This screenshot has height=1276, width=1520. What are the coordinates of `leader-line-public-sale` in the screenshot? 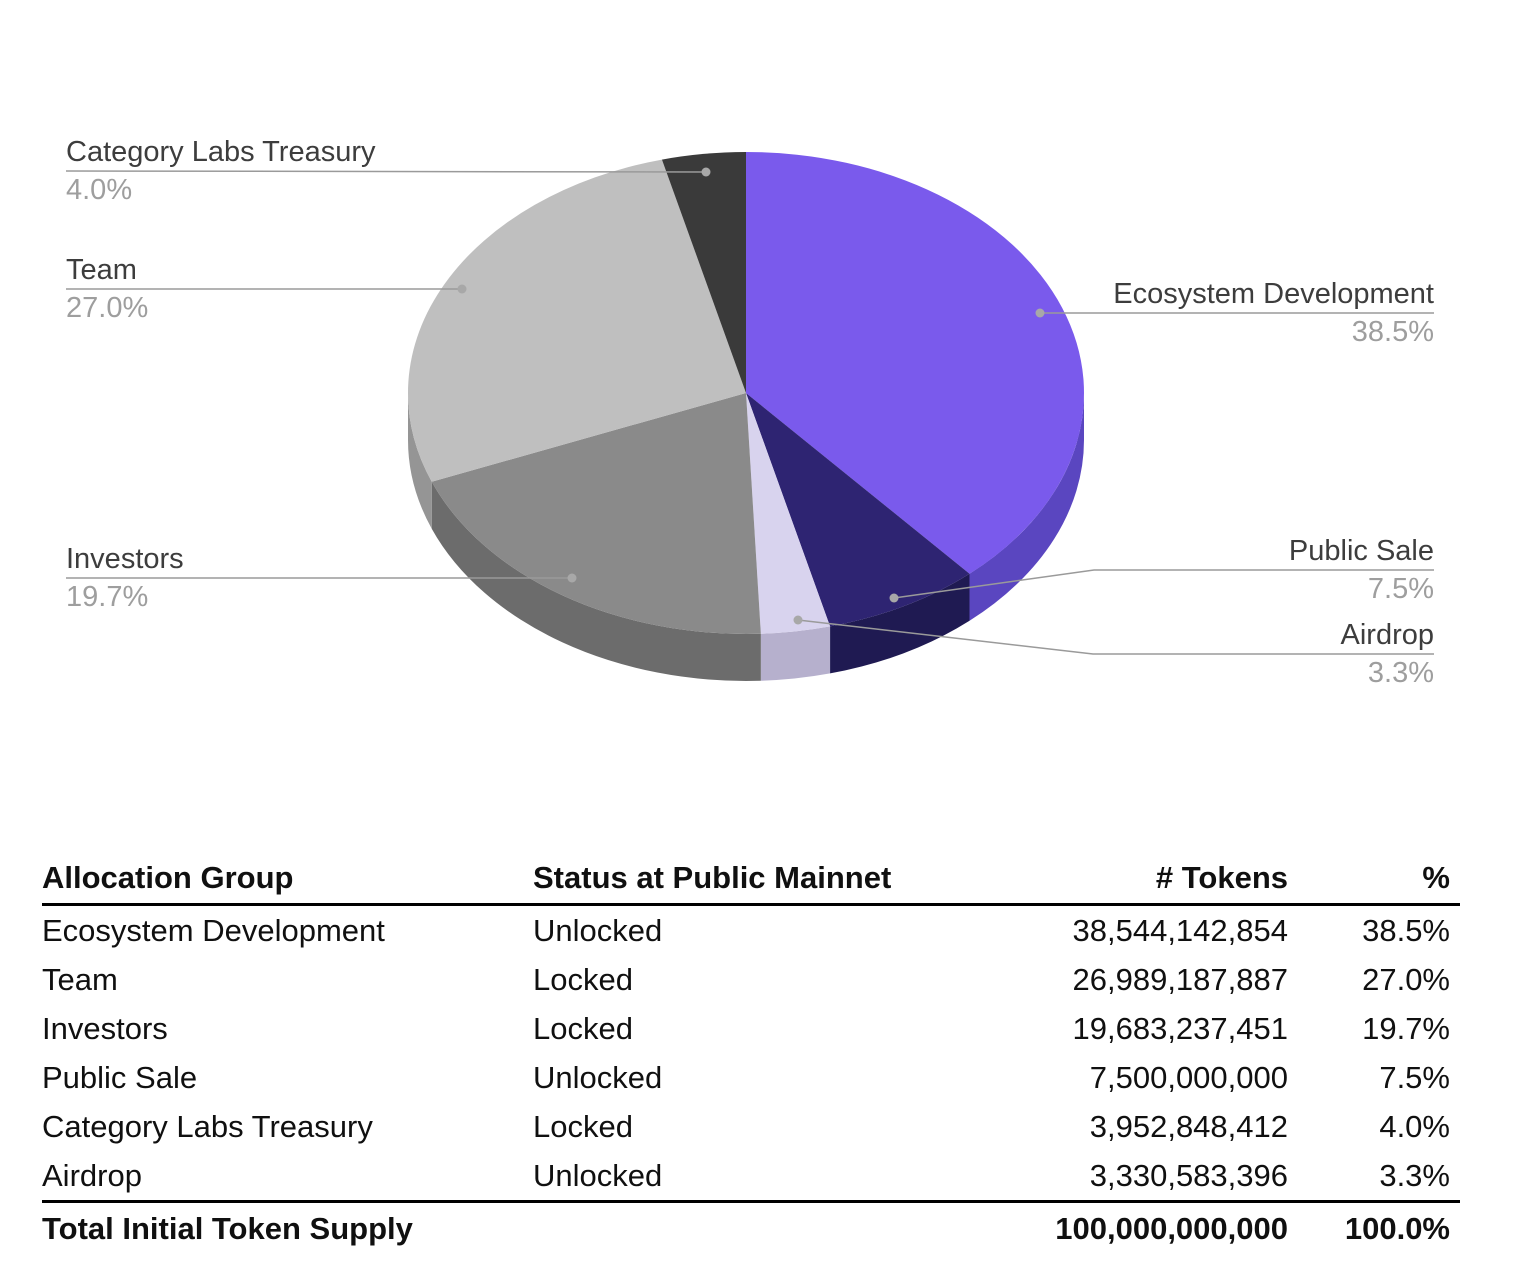 It's located at (1163, 584).